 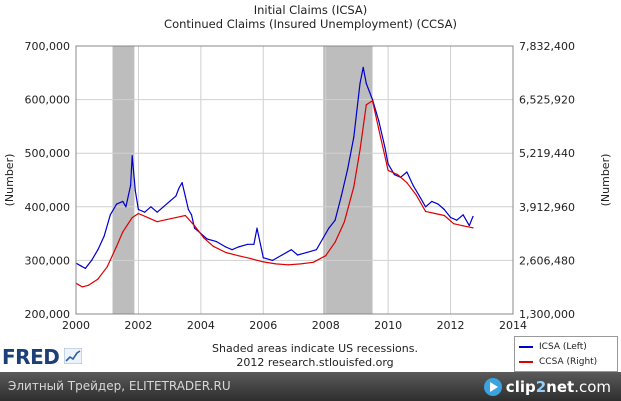 I want to click on x-tick-label: 2012, so click(x=451, y=325).